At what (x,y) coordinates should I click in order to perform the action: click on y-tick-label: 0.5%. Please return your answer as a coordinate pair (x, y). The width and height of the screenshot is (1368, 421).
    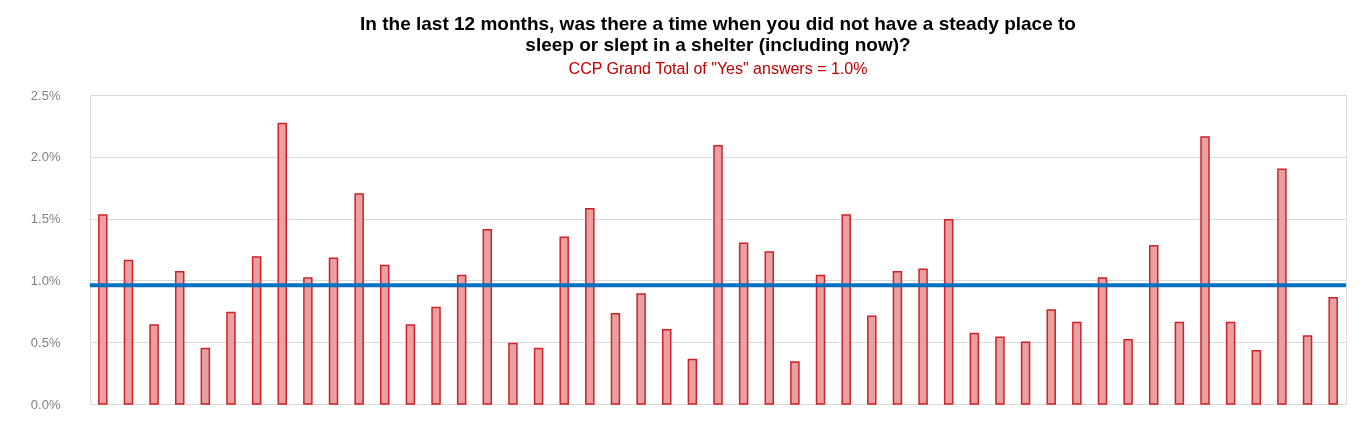
    Looking at the image, I should click on (45, 342).